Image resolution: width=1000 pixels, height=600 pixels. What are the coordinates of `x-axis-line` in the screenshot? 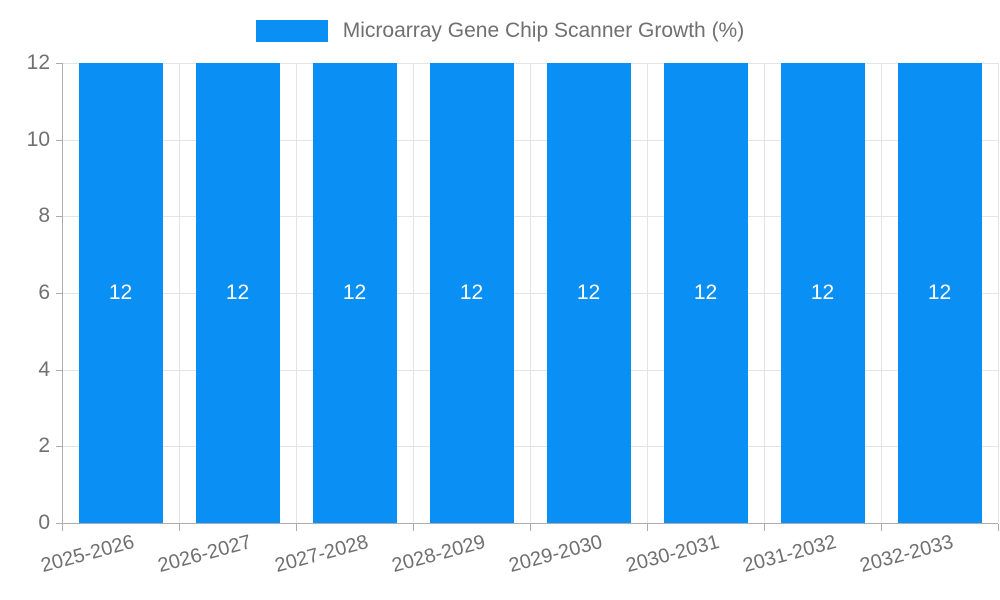 It's located at (530, 523).